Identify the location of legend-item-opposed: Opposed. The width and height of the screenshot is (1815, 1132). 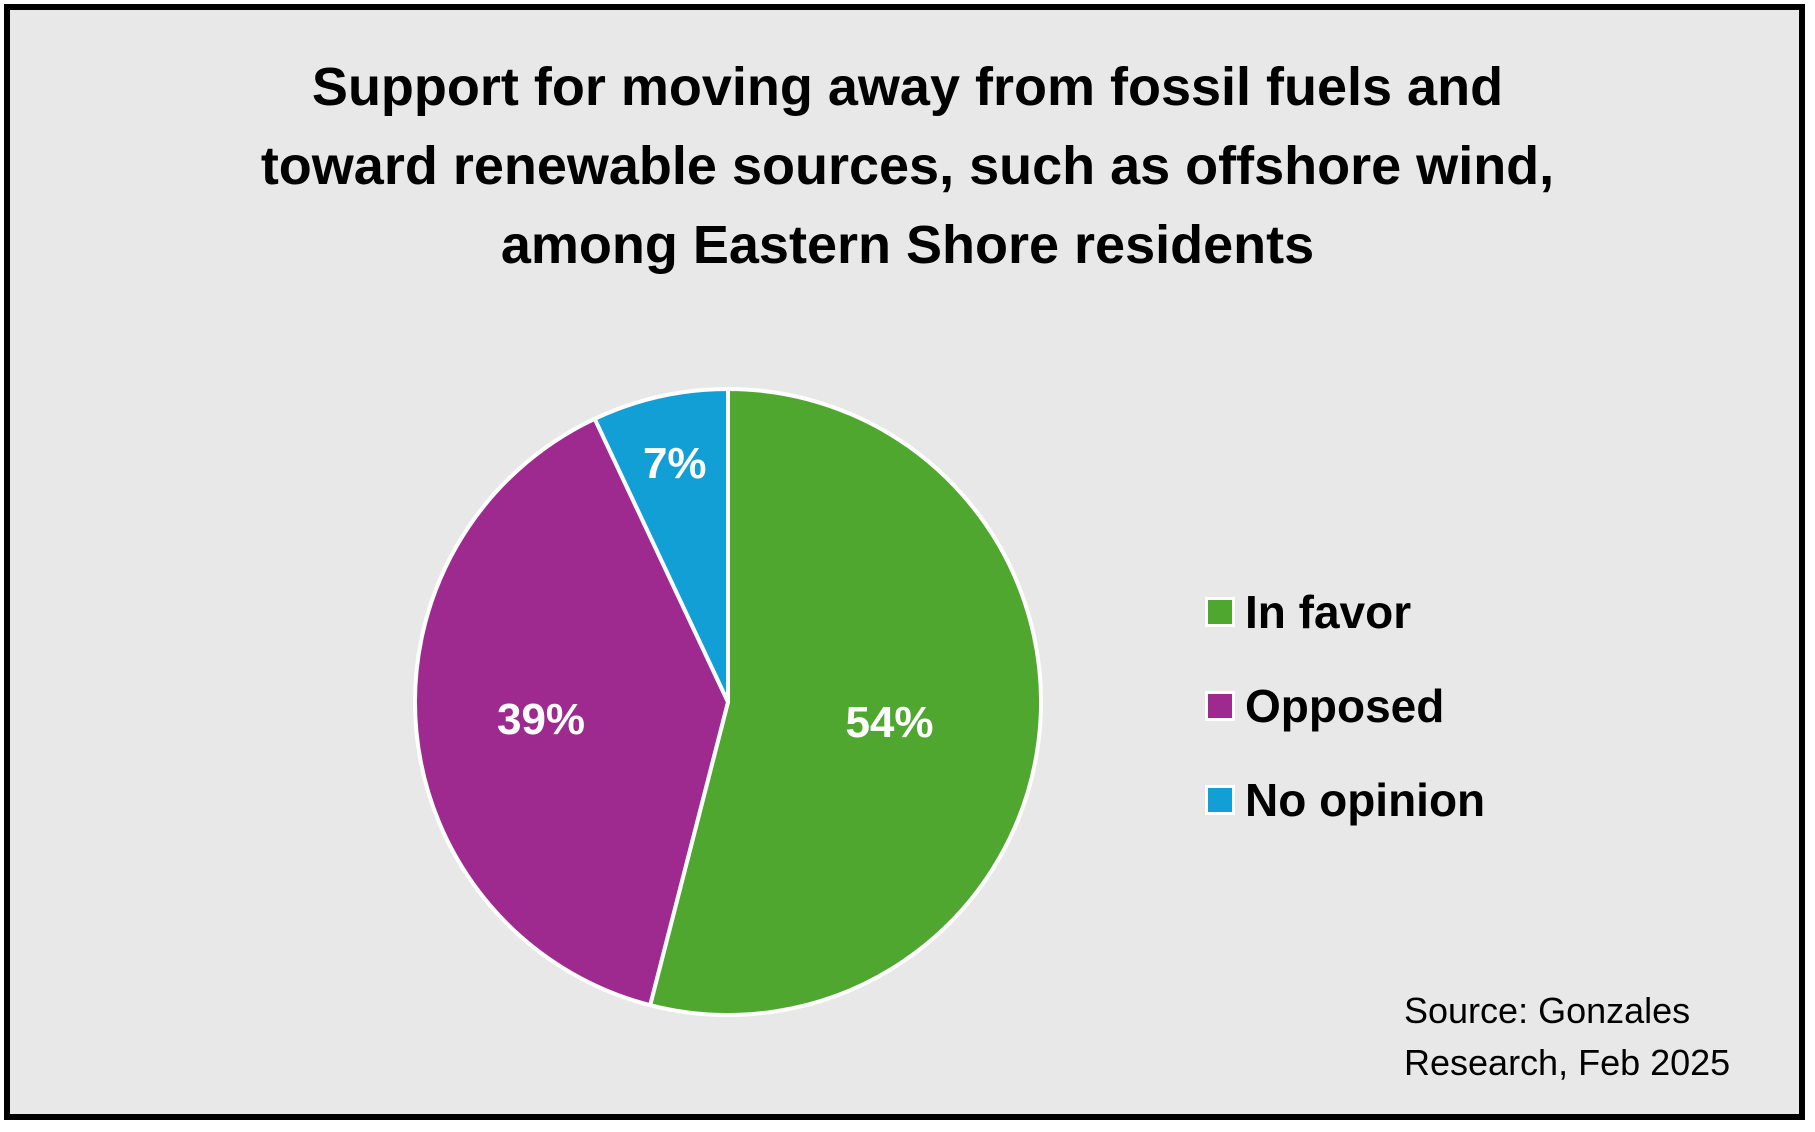
(1345, 706).